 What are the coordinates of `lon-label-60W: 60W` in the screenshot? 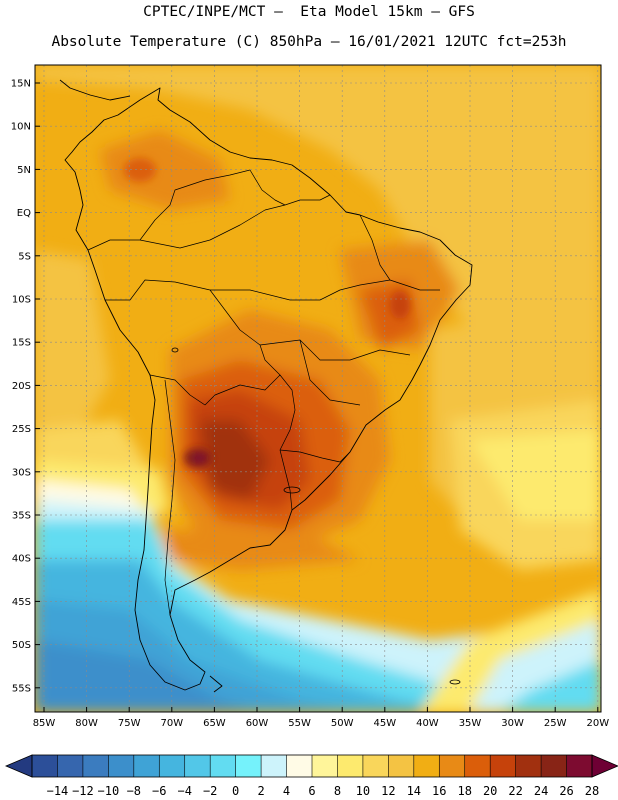 It's located at (257, 723).